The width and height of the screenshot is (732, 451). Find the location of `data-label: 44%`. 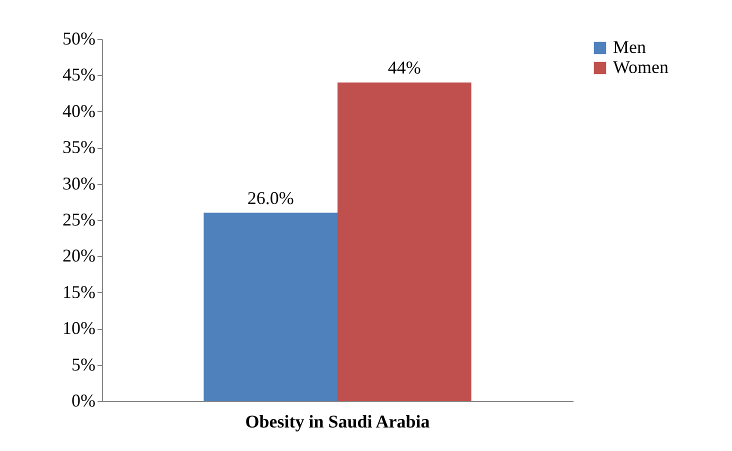

data-label: 44% is located at coordinates (404, 67).